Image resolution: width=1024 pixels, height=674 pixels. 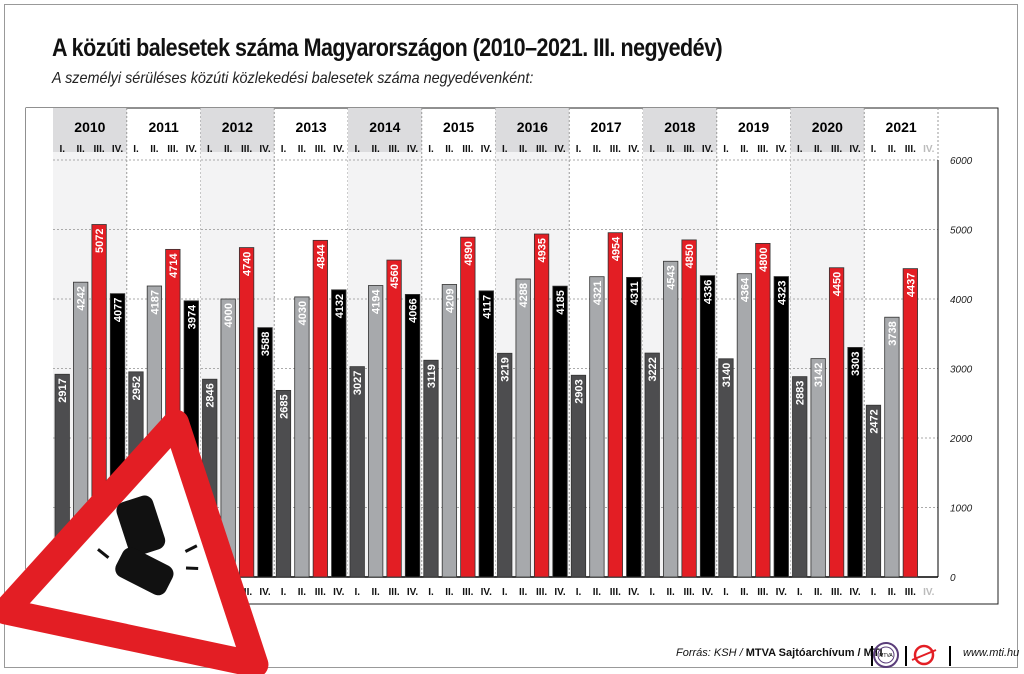 I want to click on bar-value-label: 4187, so click(x=155, y=302).